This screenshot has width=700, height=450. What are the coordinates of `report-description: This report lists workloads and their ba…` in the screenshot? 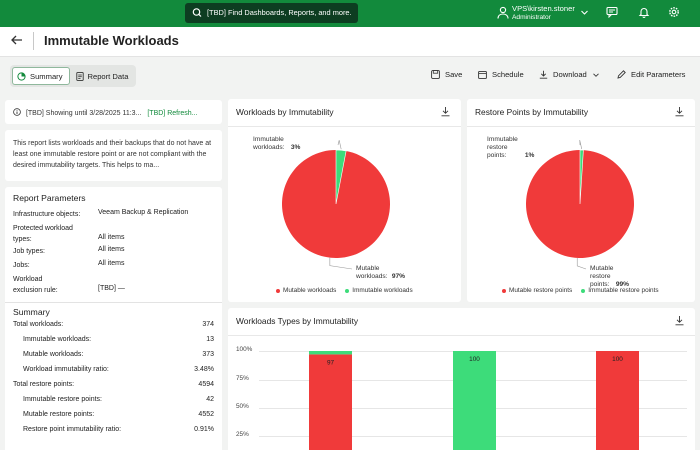 It's located at (113, 155).